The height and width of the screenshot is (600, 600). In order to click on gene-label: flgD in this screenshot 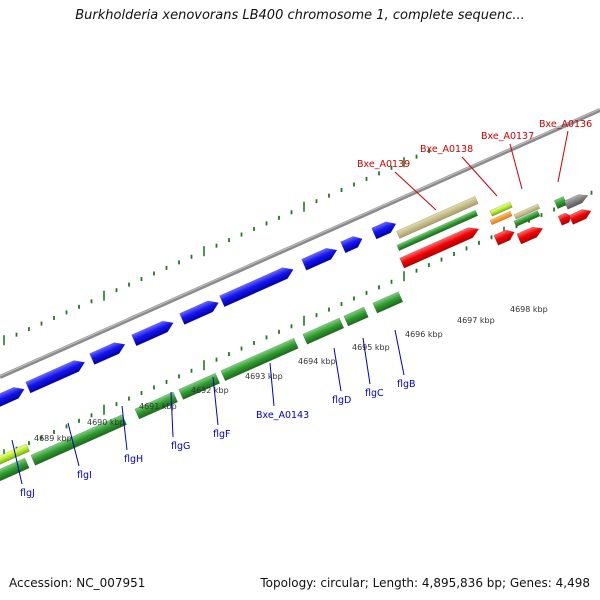, I will do `click(341, 400)`.